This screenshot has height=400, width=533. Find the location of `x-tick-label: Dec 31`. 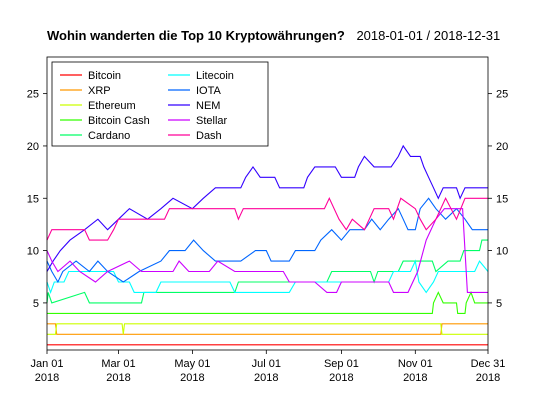

x-tick-label: Dec 31 is located at coordinates (488, 364).